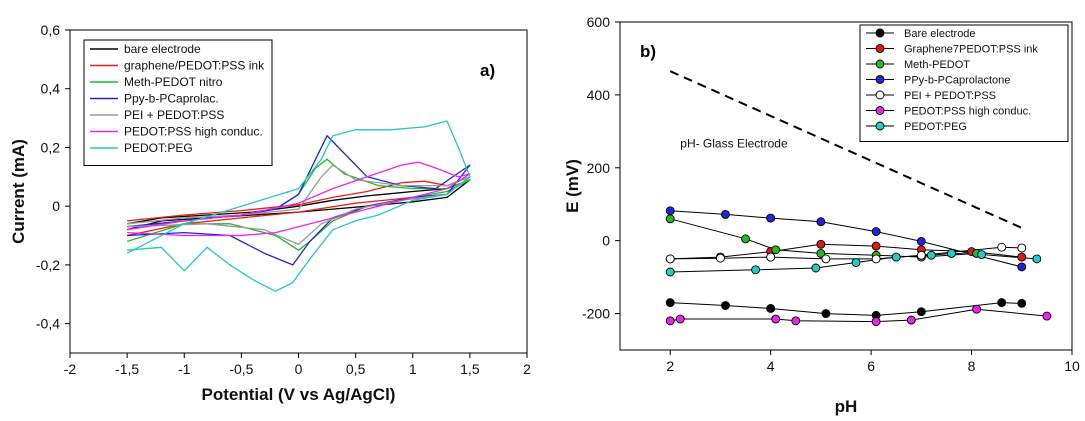 This screenshot has width=1085, height=421. I want to click on b-legend-label: PEI + PEDOT:PSS, so click(950, 96).